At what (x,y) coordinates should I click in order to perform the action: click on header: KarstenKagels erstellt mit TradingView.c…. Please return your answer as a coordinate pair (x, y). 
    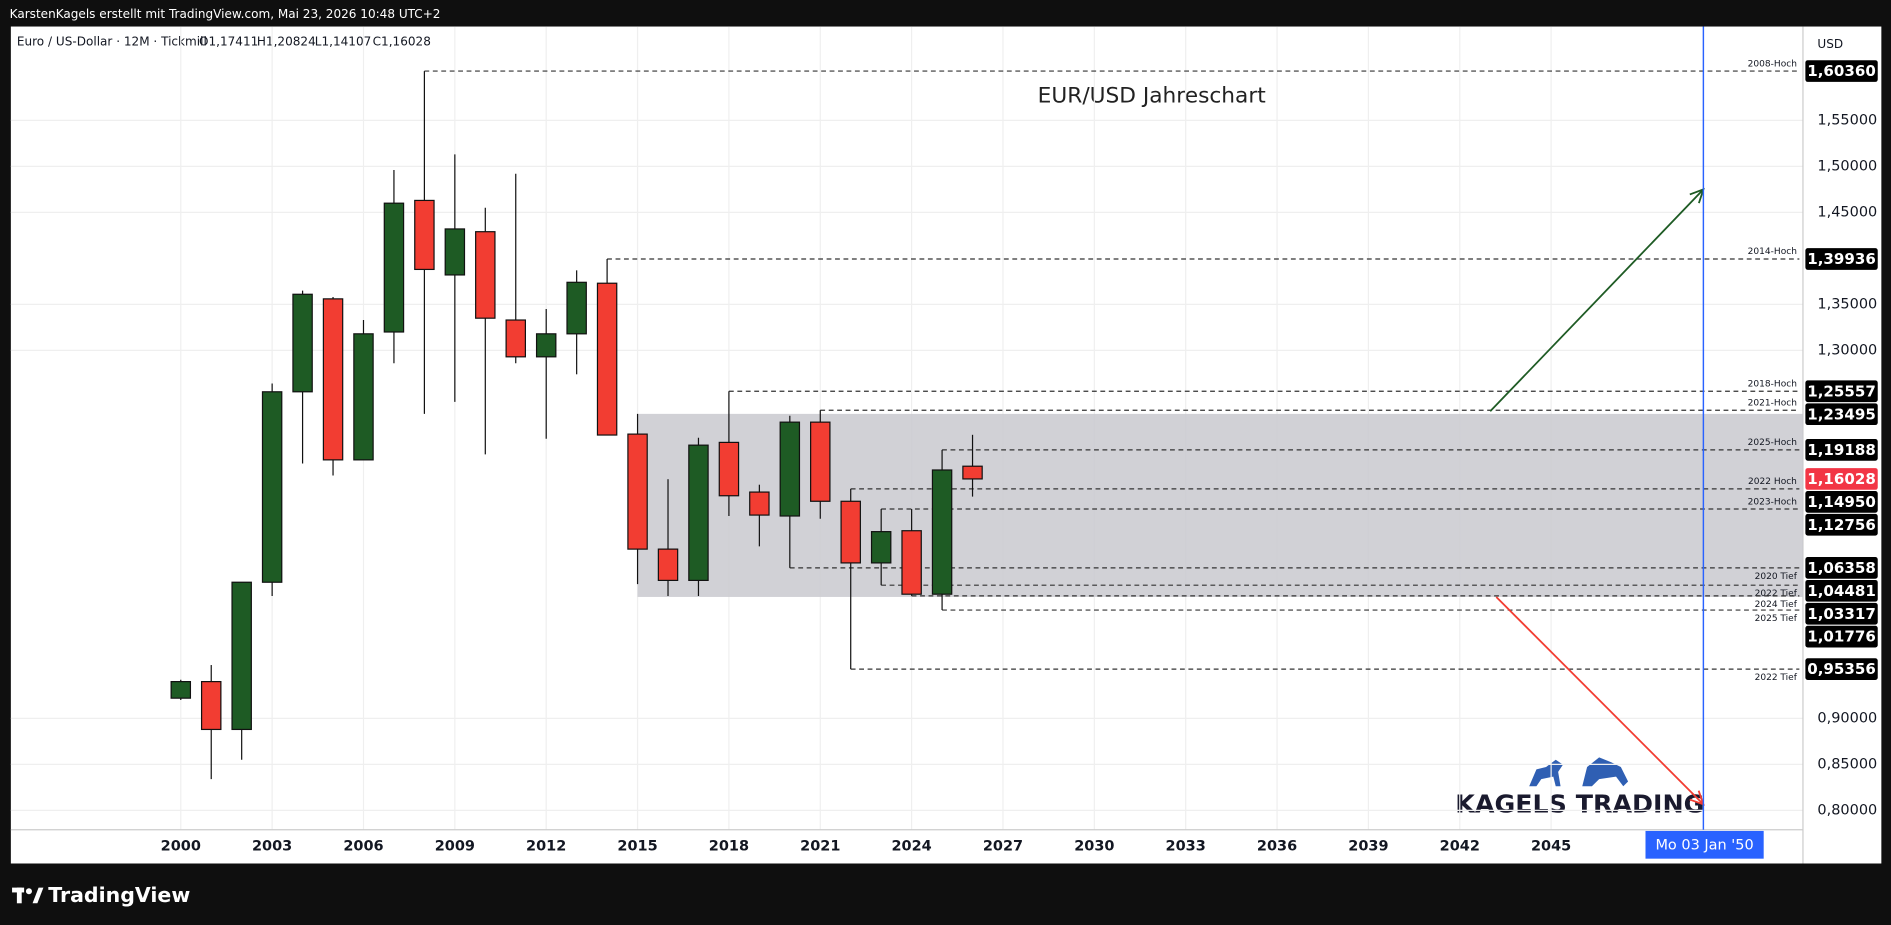
    Looking at the image, I should click on (225, 14).